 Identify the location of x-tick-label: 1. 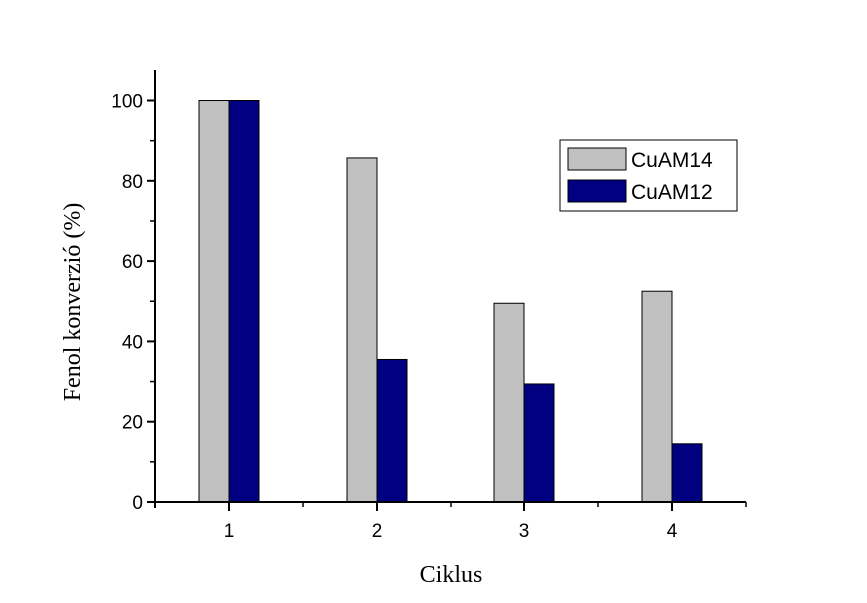
(229, 531).